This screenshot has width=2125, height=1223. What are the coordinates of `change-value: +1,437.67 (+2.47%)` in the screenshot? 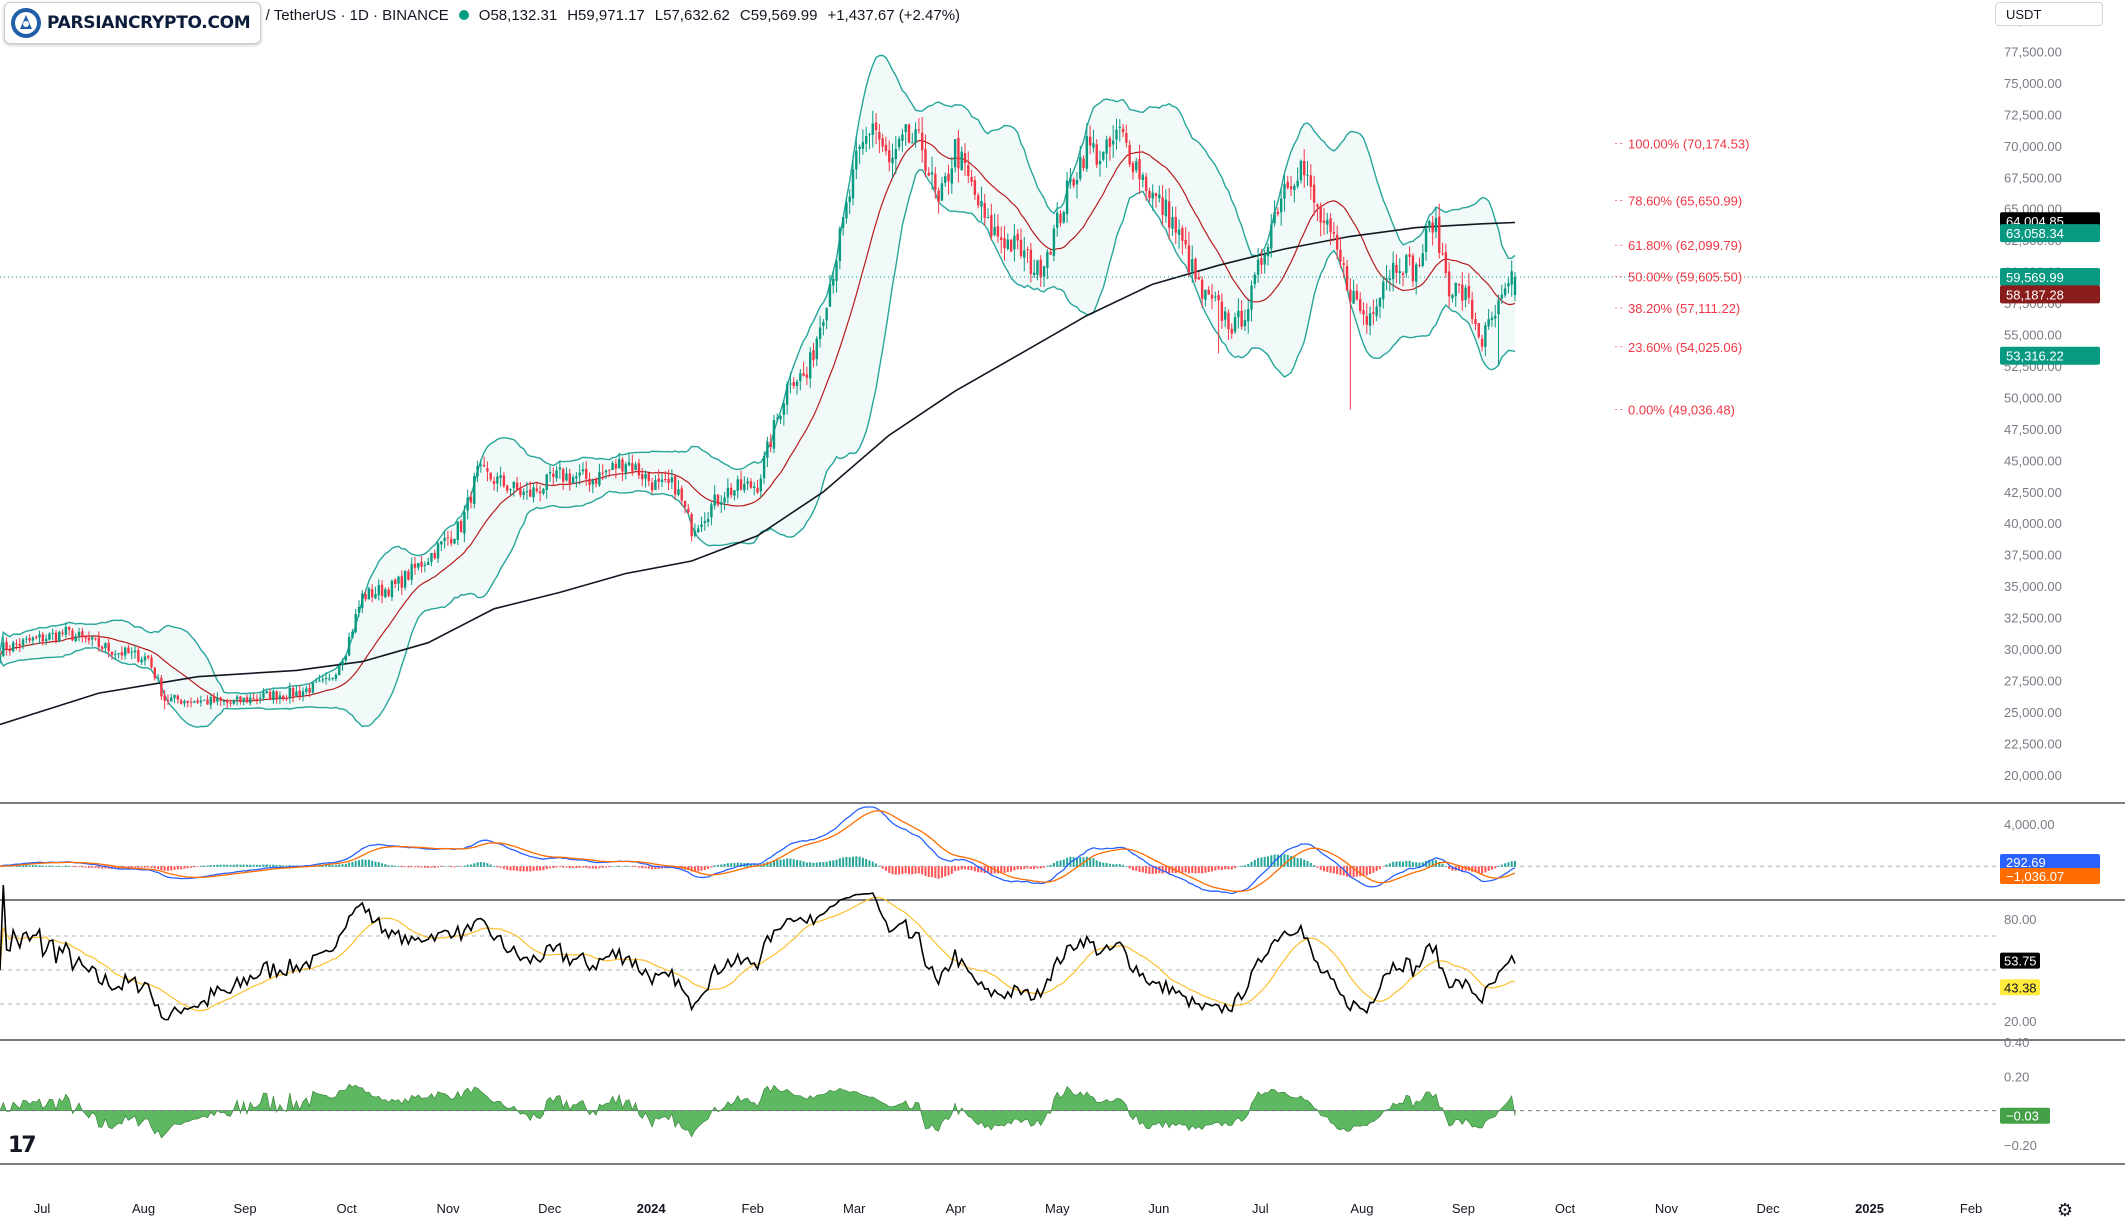 It's located at (894, 15).